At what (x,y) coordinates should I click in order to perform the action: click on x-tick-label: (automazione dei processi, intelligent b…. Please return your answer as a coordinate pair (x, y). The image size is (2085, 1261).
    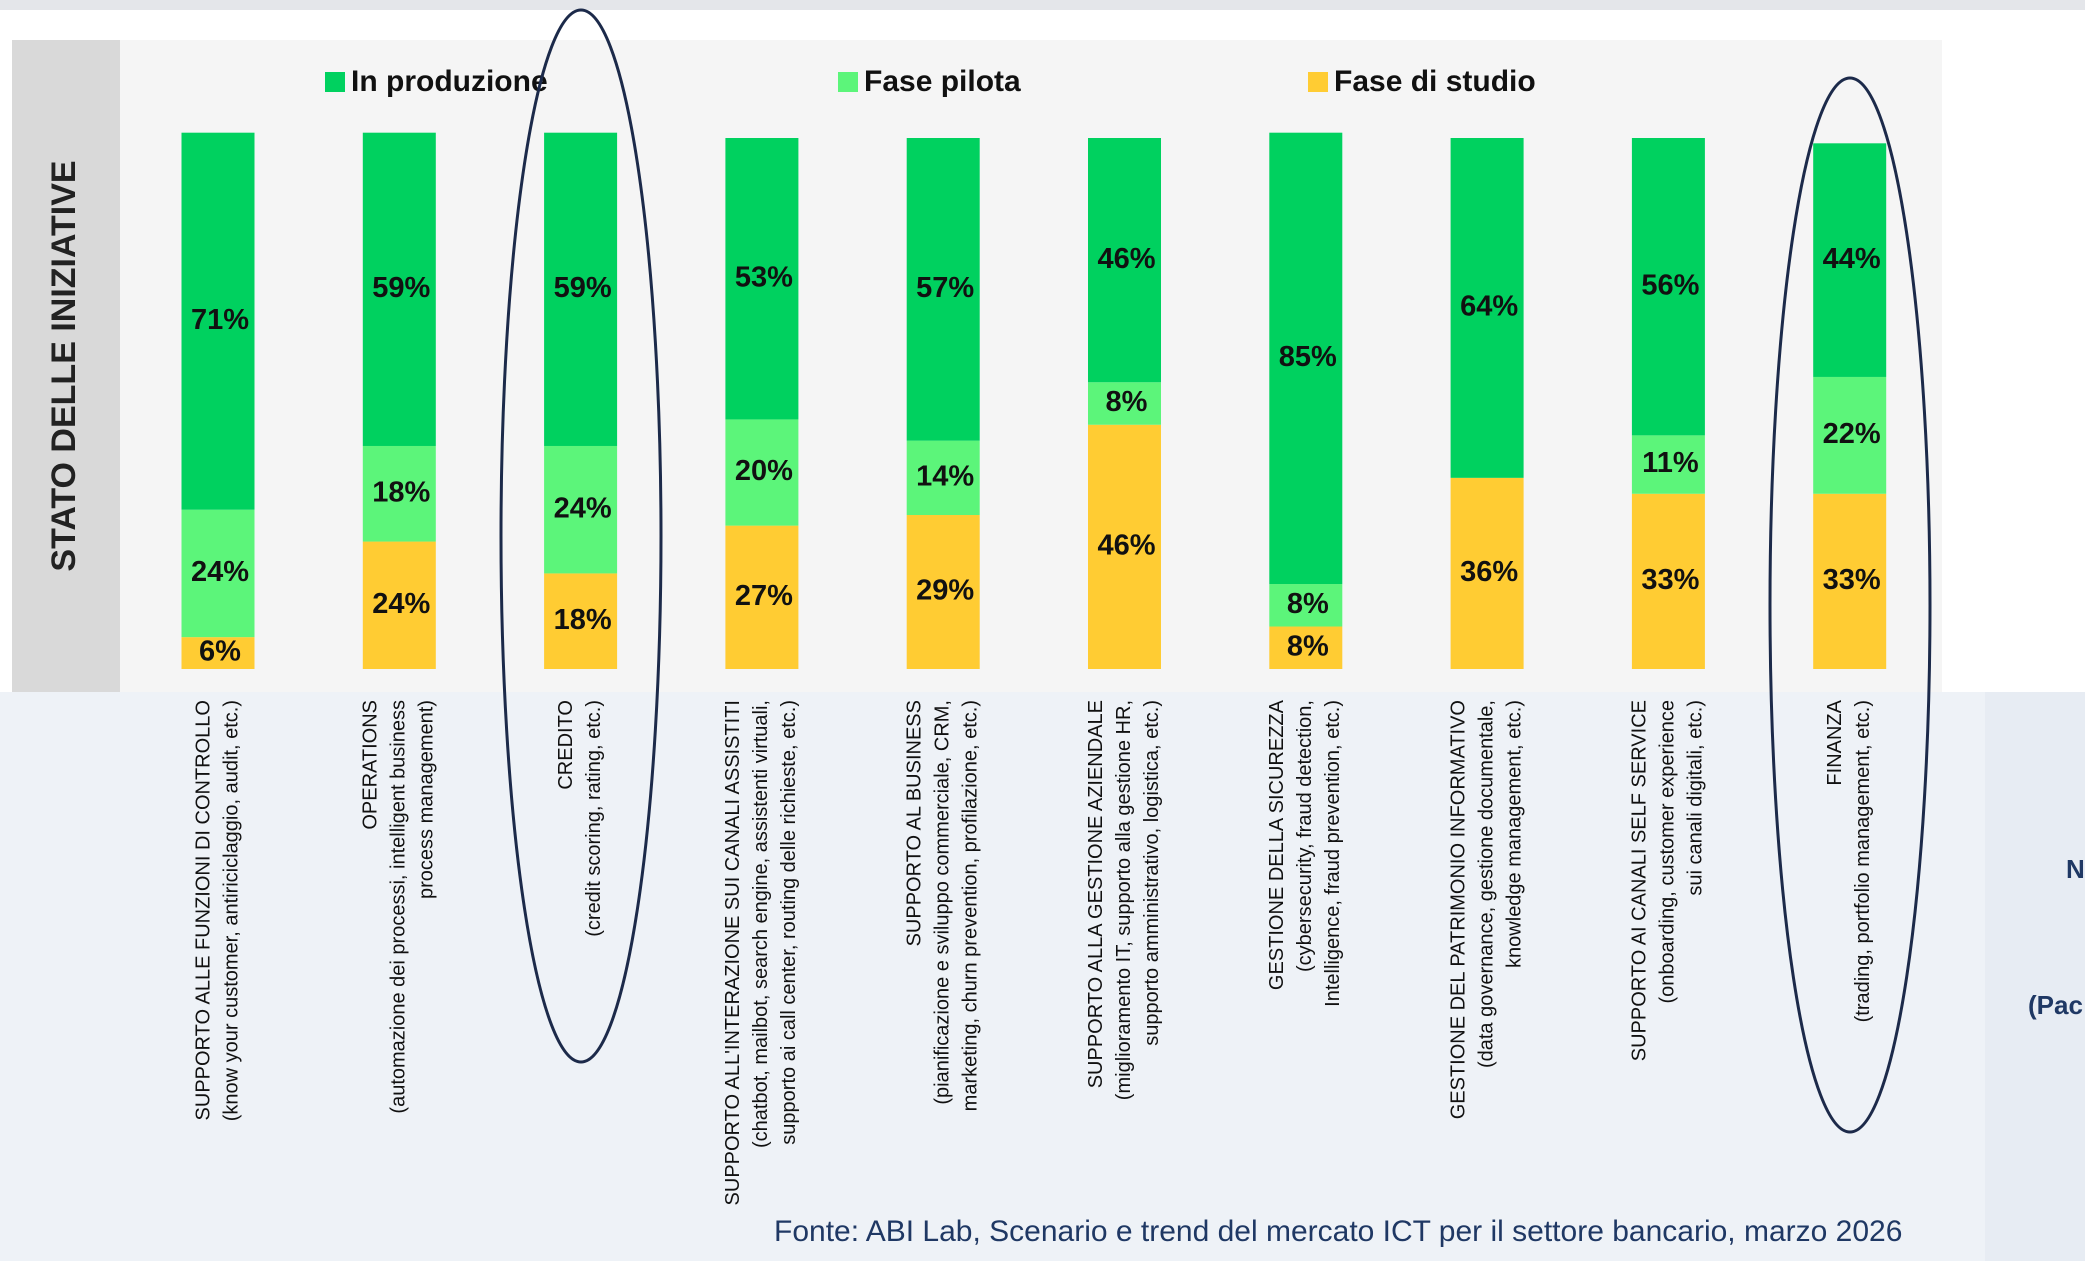
    Looking at the image, I should click on (399, 907).